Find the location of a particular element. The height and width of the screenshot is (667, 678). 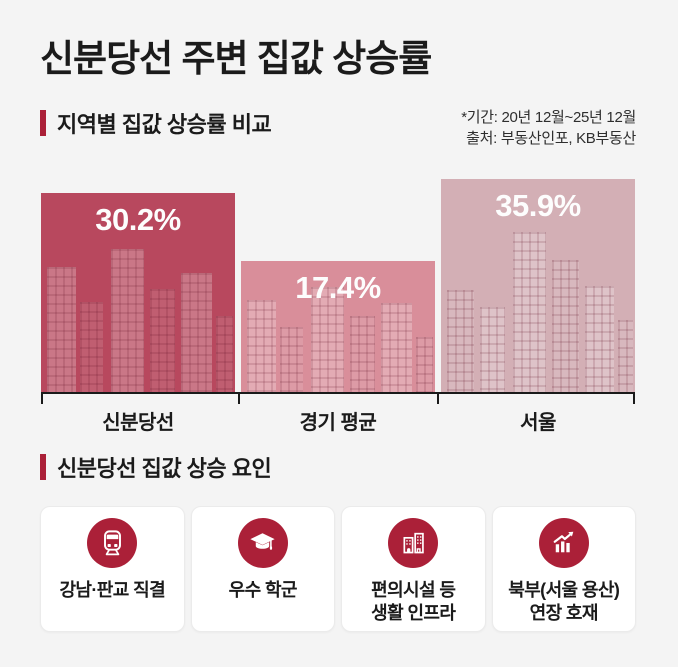

bar-value-label: 17.4% is located at coordinates (338, 287).